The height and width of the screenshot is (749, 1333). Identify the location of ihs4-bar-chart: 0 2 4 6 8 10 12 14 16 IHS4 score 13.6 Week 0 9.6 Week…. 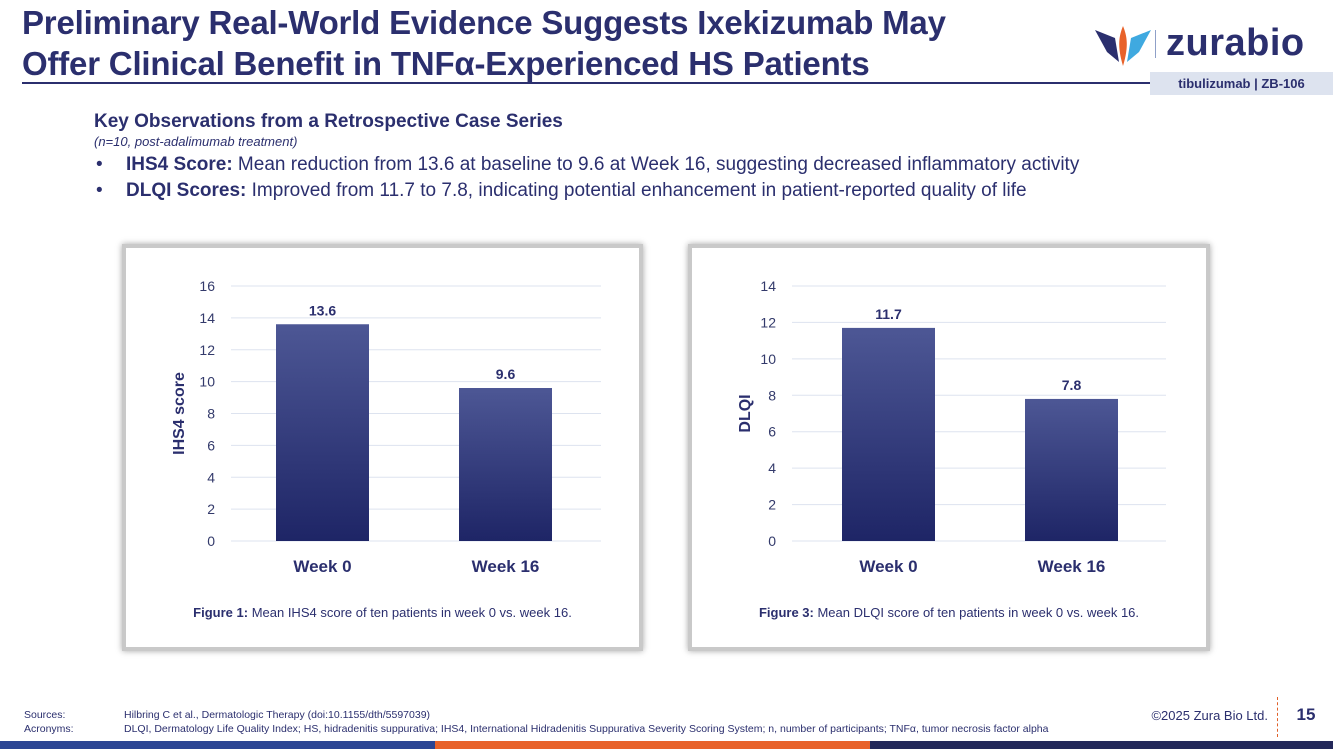
(386, 427).